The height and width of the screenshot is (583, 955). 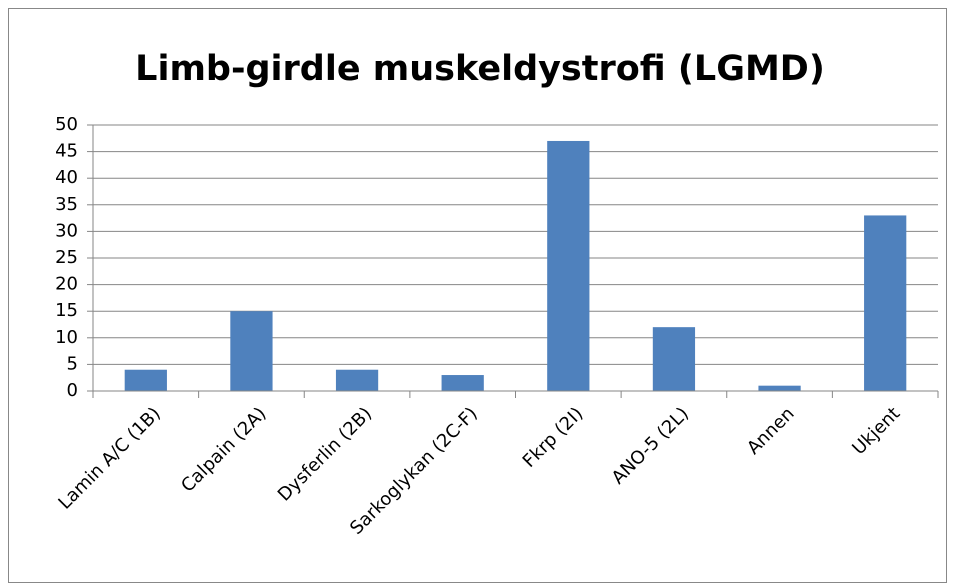 I want to click on y-tick-label: 15, so click(x=66, y=310).